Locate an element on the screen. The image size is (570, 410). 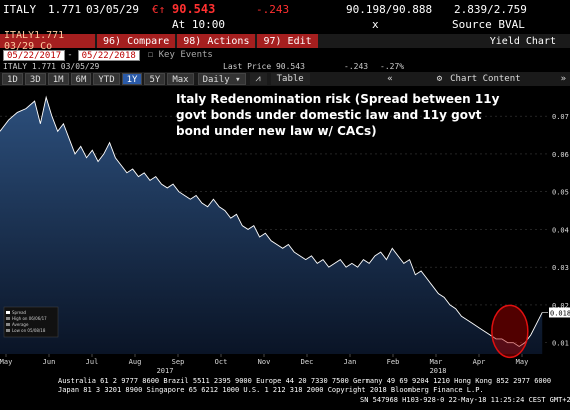
y-tick-label: 0.06 is located at coordinates (560, 155).